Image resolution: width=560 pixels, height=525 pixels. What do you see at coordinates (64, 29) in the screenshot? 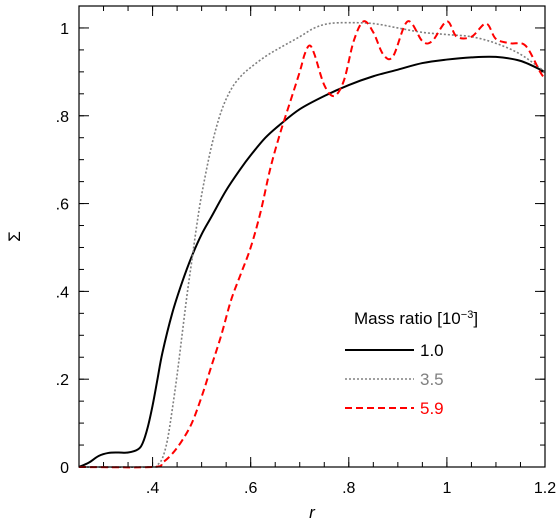
I see `y-tick-label: 1` at bounding box center [64, 29].